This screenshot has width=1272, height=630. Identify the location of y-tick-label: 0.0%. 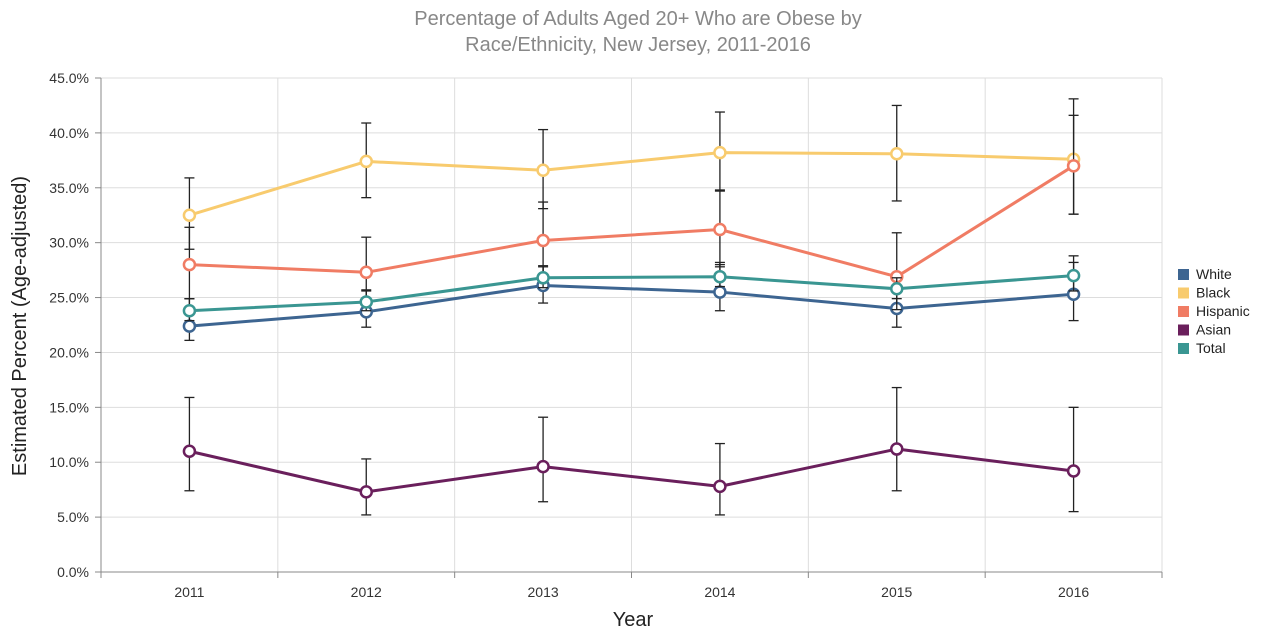
(73, 572).